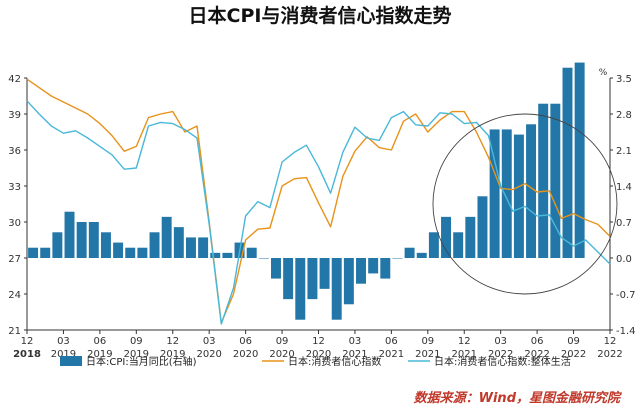 This screenshot has height=413, width=640. Describe the element at coordinates (603, 73) in the screenshot. I see `right-axis-unit-label: %` at that location.